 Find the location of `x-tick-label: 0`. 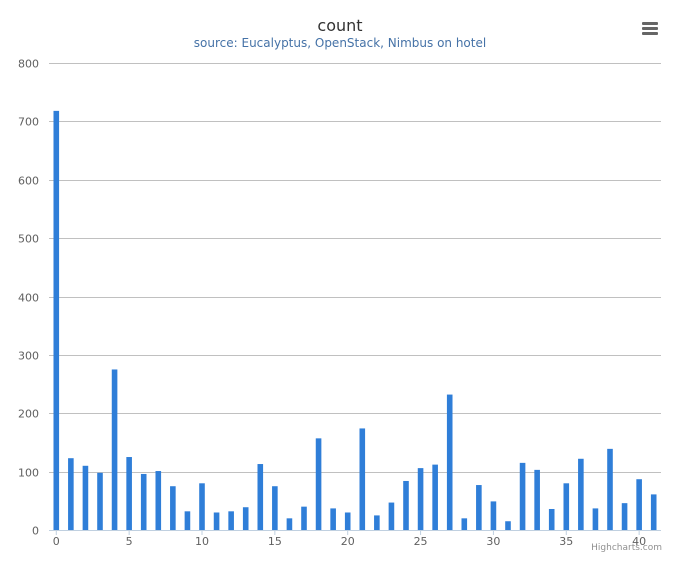

x-tick-label: 0 is located at coordinates (56, 541).